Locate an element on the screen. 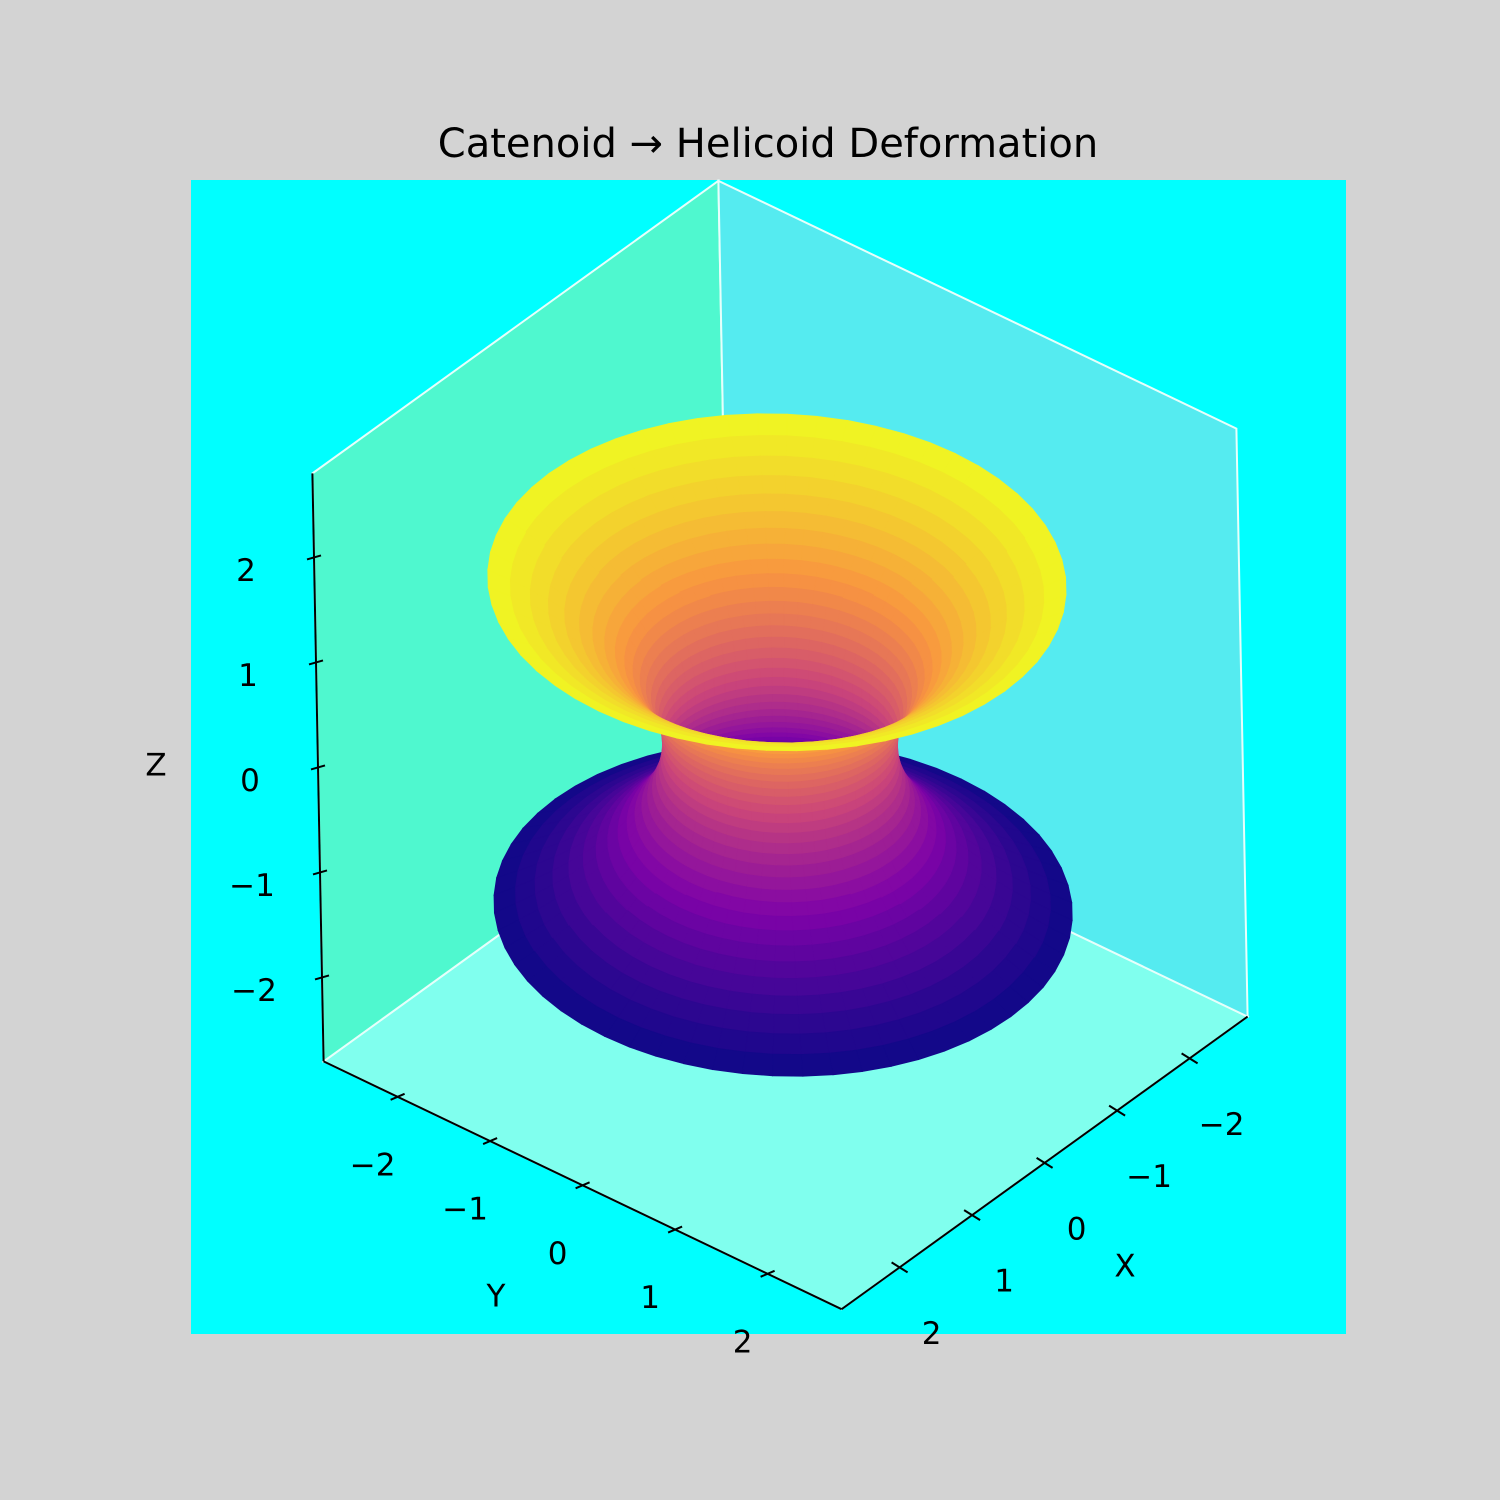  chart-title: Catenoid → Helicoid Deformation is located at coordinates (768, 144).